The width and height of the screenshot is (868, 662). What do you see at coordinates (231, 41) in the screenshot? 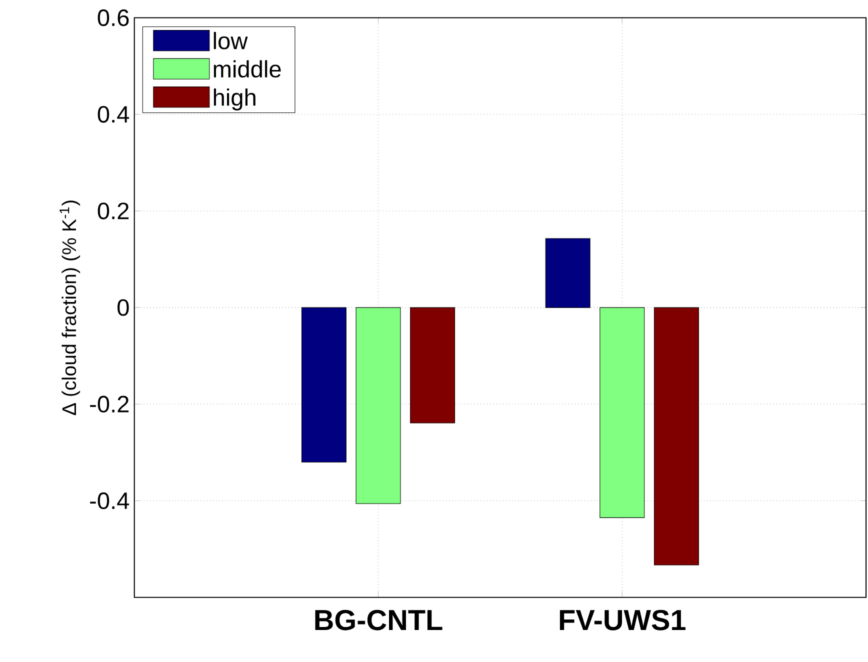
I see `legend-label: low` at bounding box center [231, 41].